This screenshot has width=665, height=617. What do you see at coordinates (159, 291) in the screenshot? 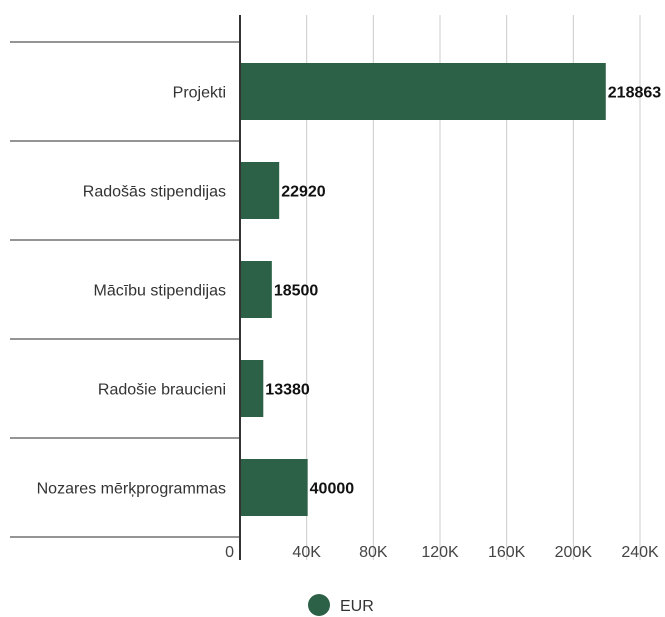
I see `category-label: Mācību stipendijas` at bounding box center [159, 291].